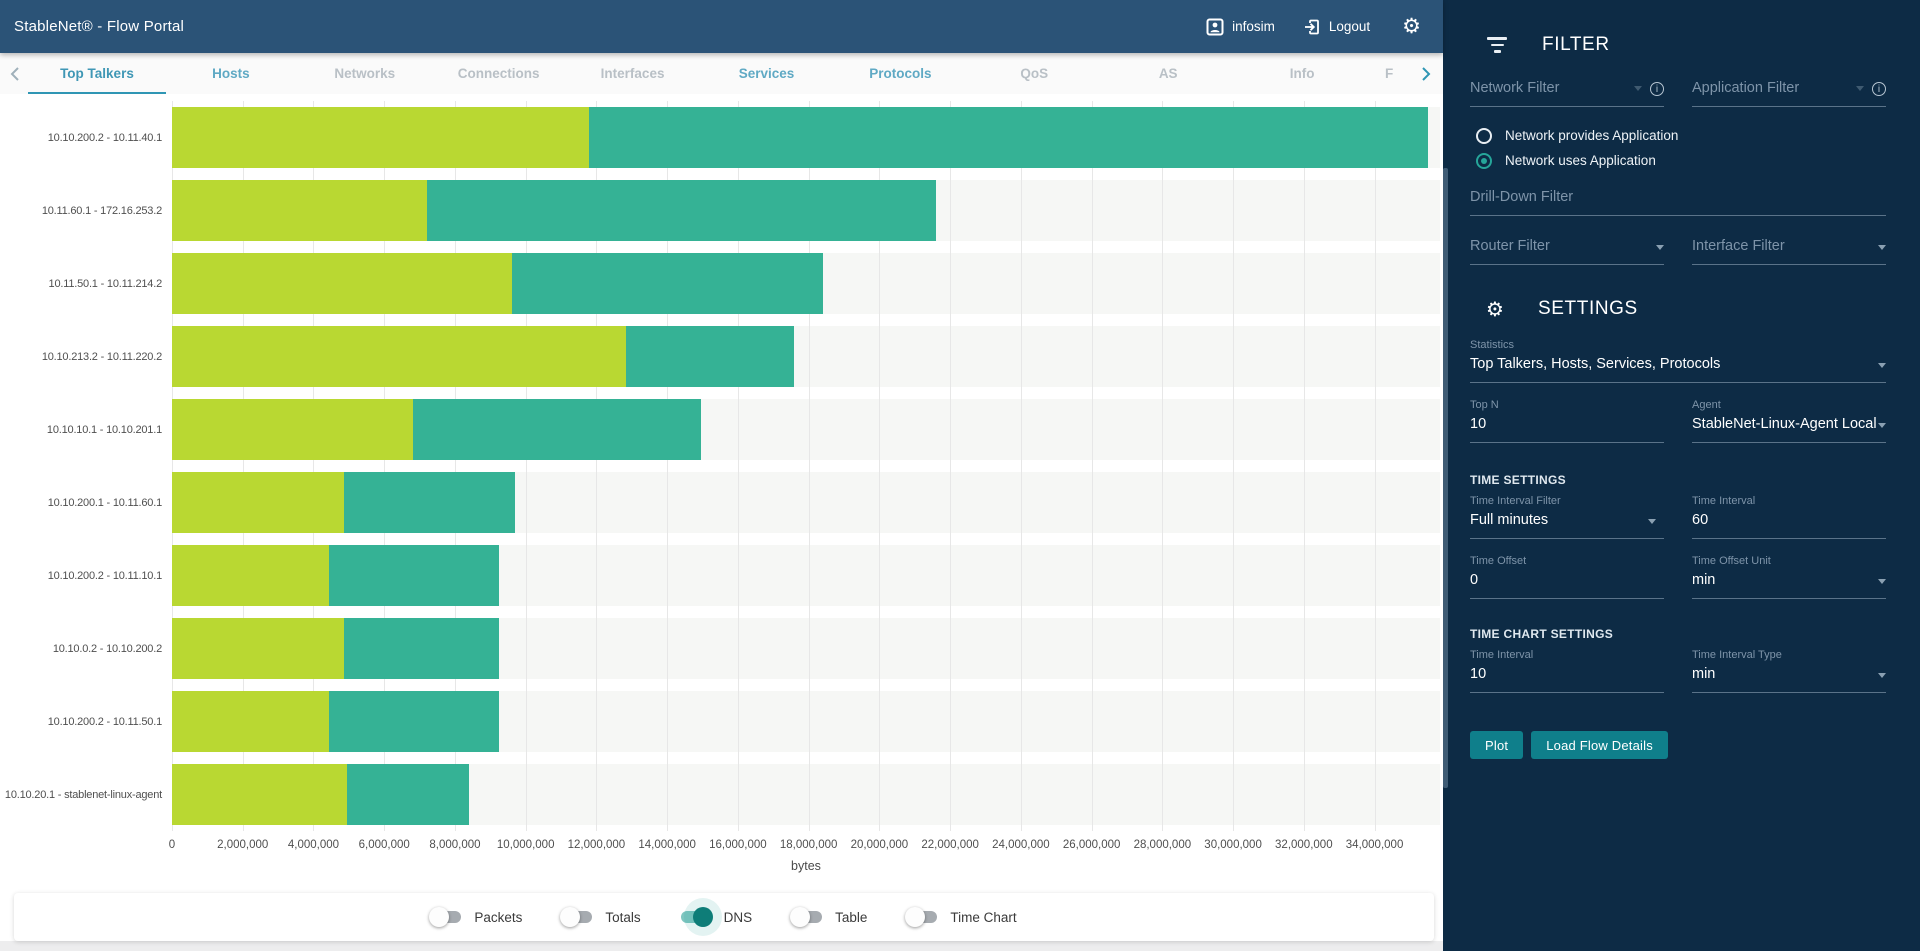 This screenshot has width=1920, height=951. What do you see at coordinates (983, 917) in the screenshot?
I see `toggle-label: Time Chart` at bounding box center [983, 917].